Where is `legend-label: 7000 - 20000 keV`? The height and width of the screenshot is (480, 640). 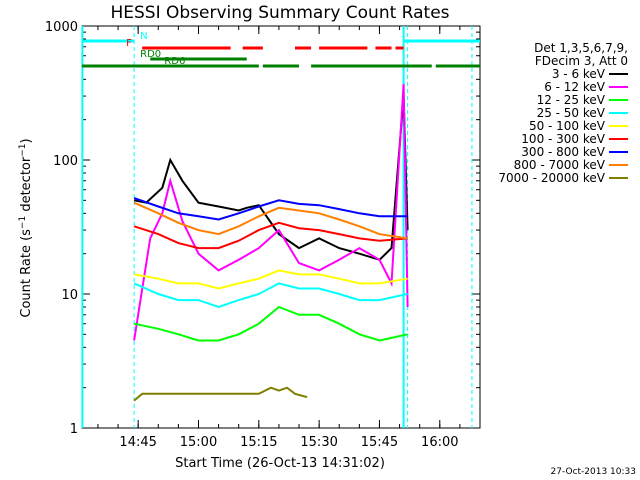
legend-label: 7000 - 20000 keV is located at coordinates (551, 178).